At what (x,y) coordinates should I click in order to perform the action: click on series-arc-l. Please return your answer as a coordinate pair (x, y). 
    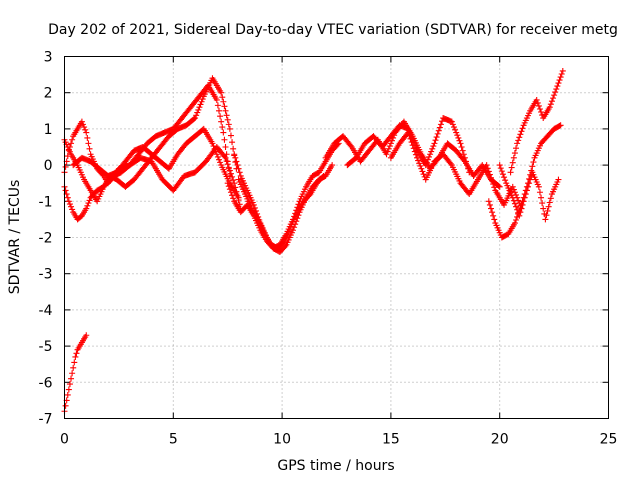
    Looking at the image, I should click on (529, 192).